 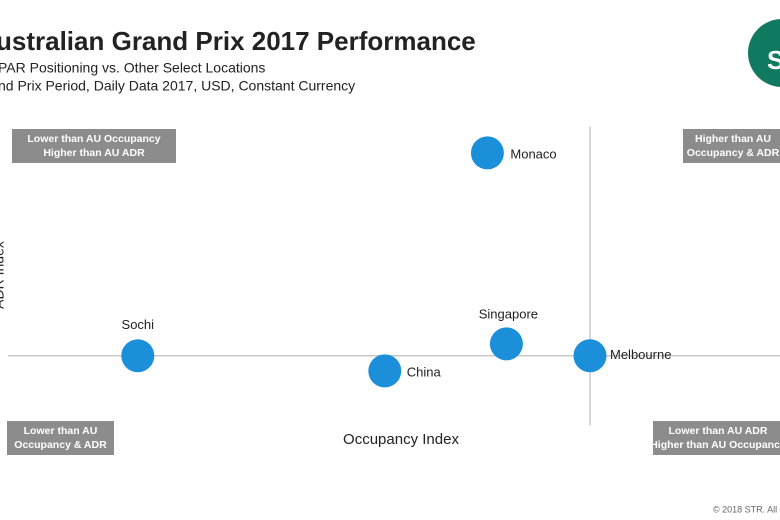 What do you see at coordinates (764, 53) in the screenshot?
I see `logo-circle` at bounding box center [764, 53].